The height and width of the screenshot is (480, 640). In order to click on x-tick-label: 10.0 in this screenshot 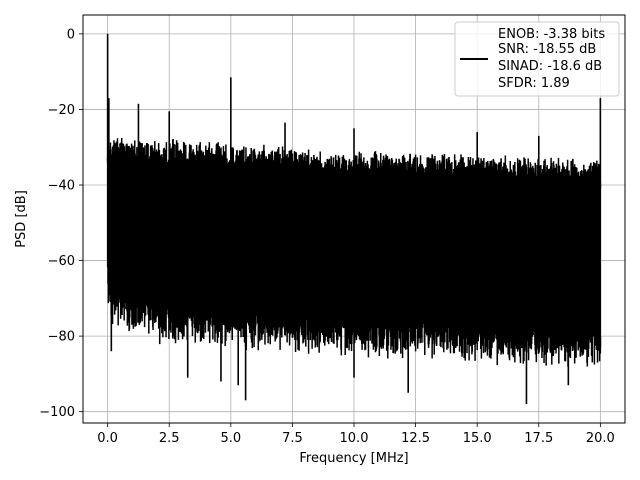, I will do `click(354, 438)`.